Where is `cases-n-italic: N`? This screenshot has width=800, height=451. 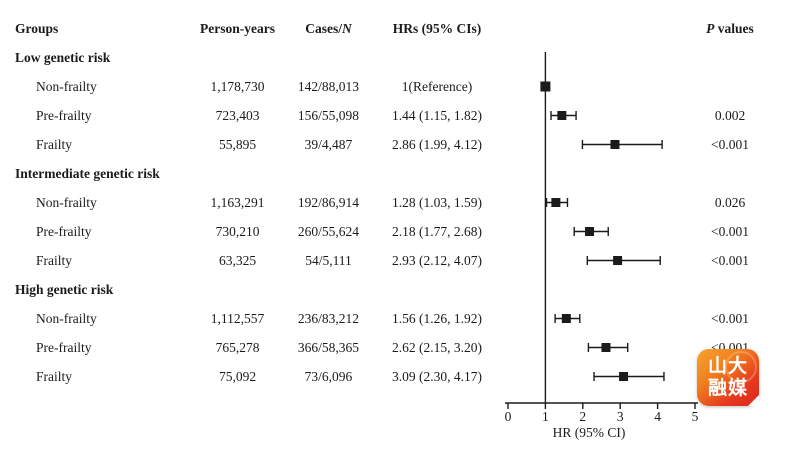 cases-n-italic: N is located at coordinates (347, 28).